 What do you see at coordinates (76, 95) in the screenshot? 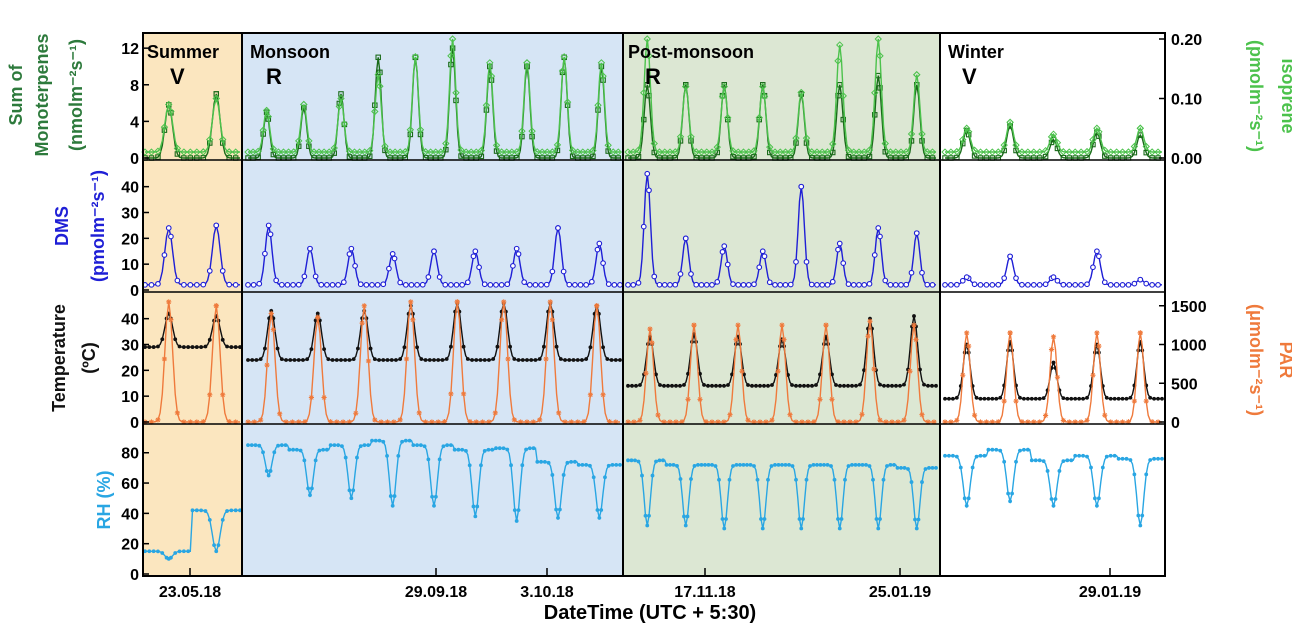
I see `y-axis-title-left: (nmolm⁻²s⁻¹)` at bounding box center [76, 95].